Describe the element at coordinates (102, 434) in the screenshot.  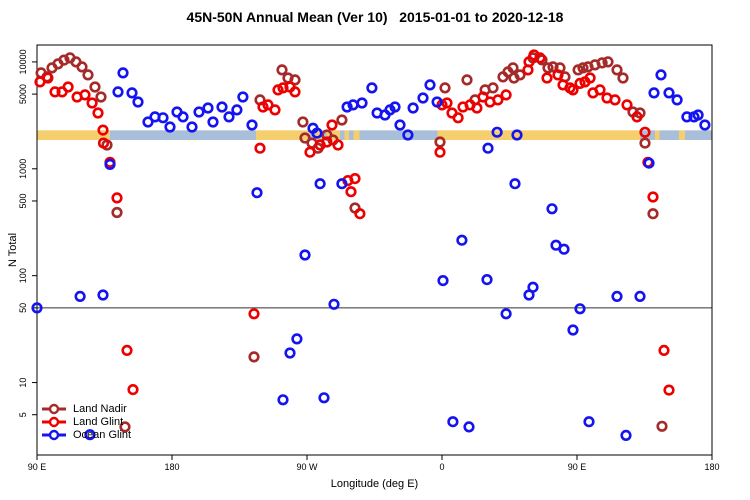
I see `legend-label: Ocean Glint` at that location.